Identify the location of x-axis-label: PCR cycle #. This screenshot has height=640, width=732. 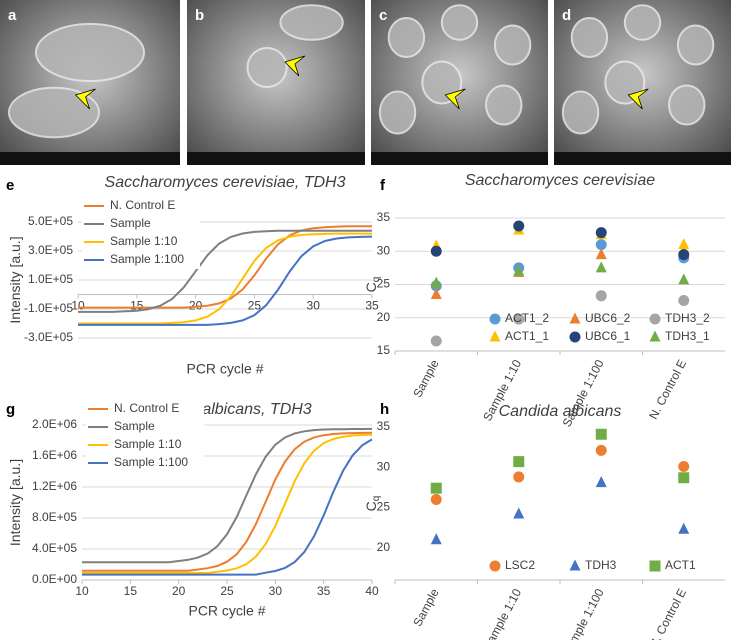
(224, 369).